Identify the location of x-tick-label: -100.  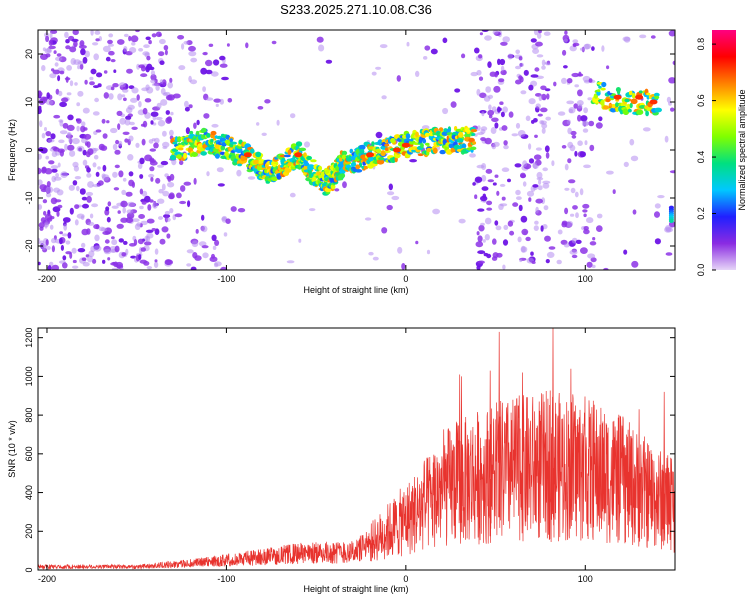
(226, 579).